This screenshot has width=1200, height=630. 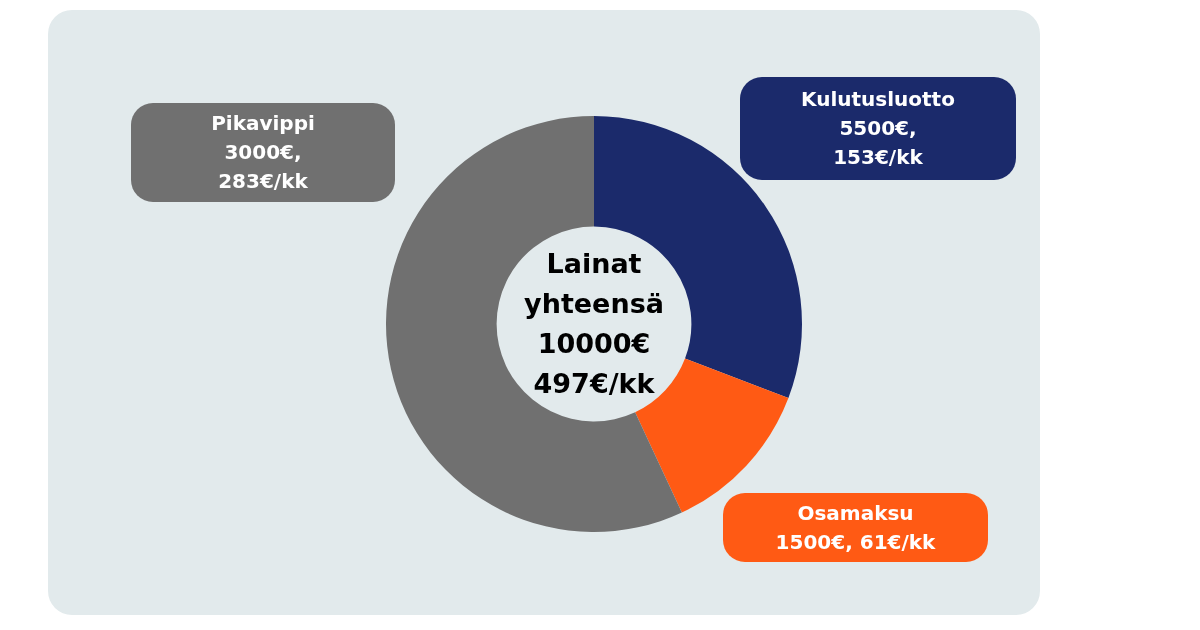 I want to click on data-label: 5500€, 153€/kk, so click(x=878, y=143).